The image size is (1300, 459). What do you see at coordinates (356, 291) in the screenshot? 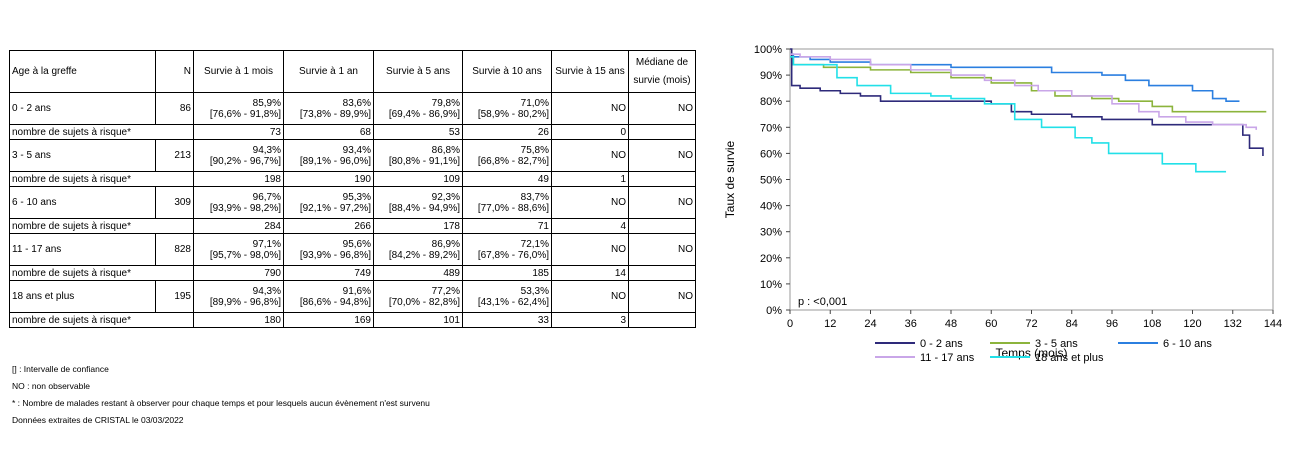
I see `survival-value: 91,6%` at bounding box center [356, 291].